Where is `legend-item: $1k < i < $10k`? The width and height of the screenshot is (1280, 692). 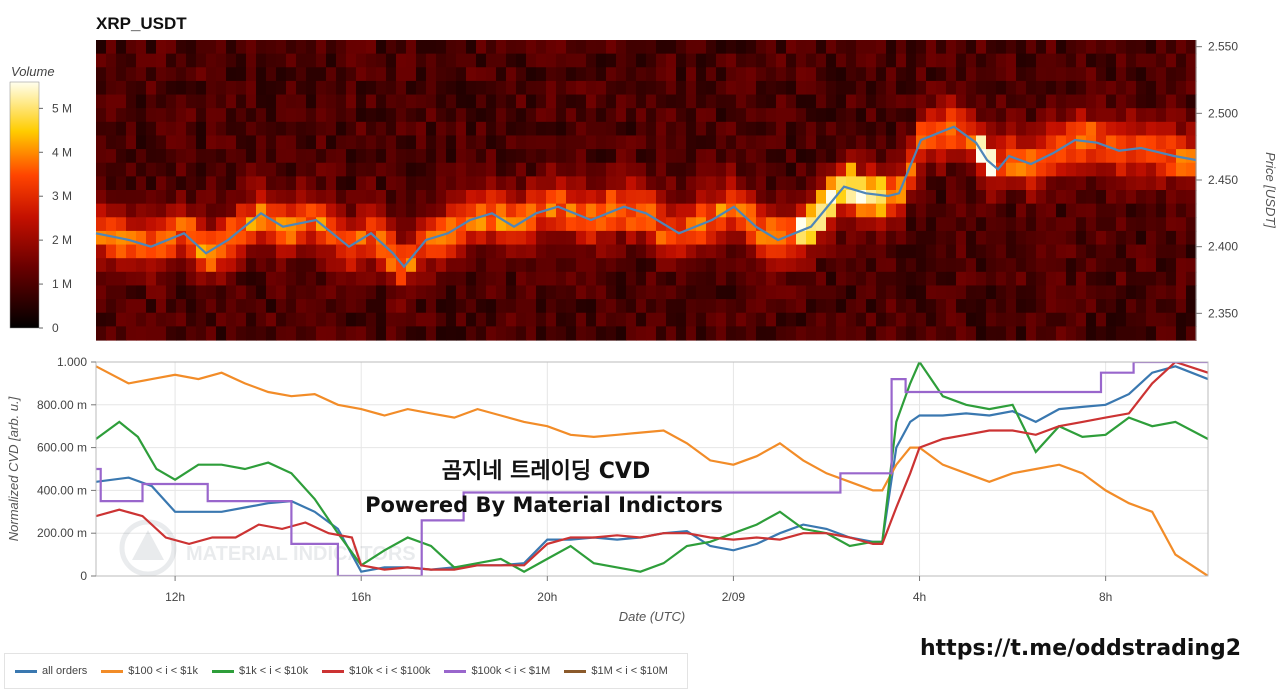
legend-item: $1k < i < $10k is located at coordinates (260, 671).